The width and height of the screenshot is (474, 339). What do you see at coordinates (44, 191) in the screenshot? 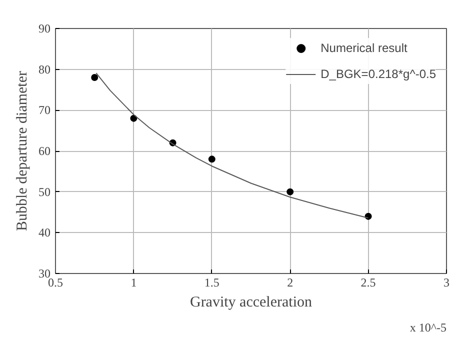
I see `y-tick-label: 50` at bounding box center [44, 191].